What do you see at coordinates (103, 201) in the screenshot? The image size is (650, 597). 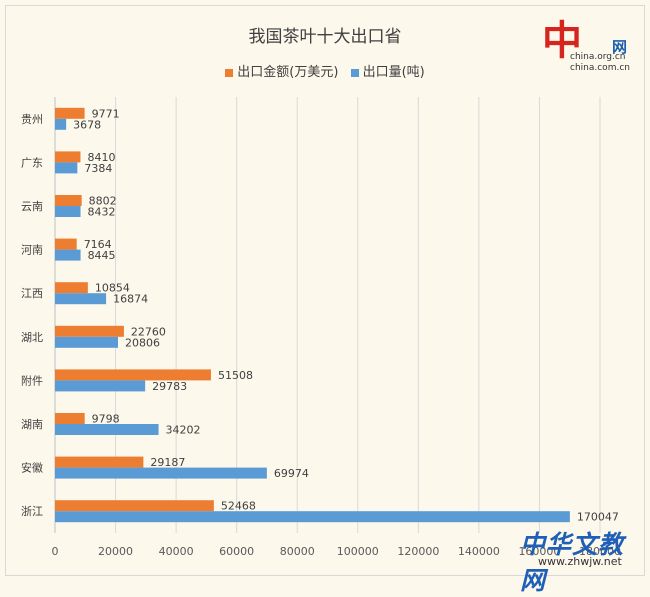 I see `data-label-export-value-2: 8802` at bounding box center [103, 201].